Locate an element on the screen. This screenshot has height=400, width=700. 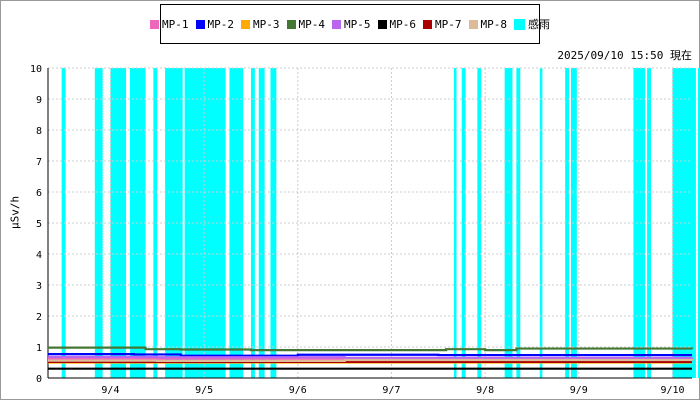
legend-item-rain: 感雨 is located at coordinates (532, 24).